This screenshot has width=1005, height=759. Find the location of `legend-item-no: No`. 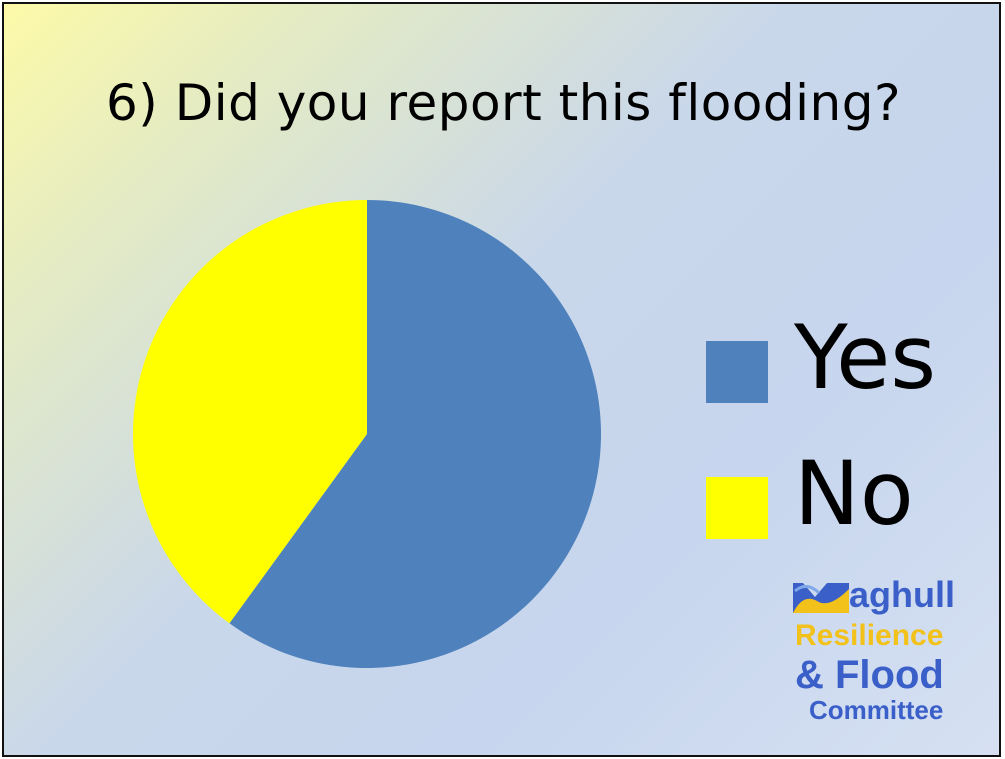

legend-item-no: No is located at coordinates (852, 505).